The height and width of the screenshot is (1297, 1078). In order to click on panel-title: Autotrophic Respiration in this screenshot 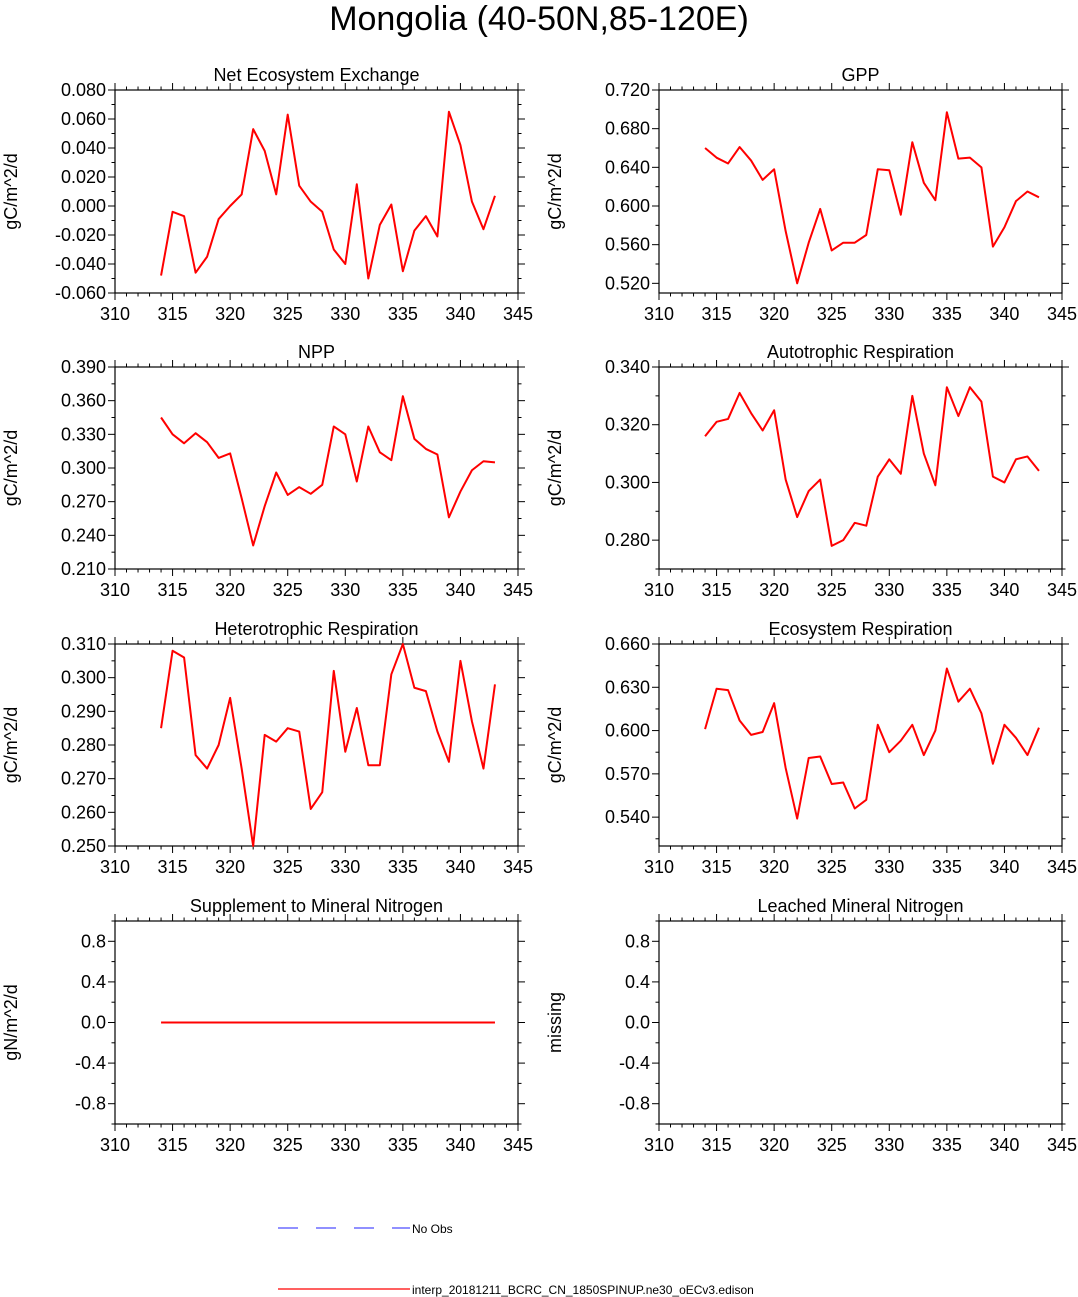, I will do `click(860, 352)`.